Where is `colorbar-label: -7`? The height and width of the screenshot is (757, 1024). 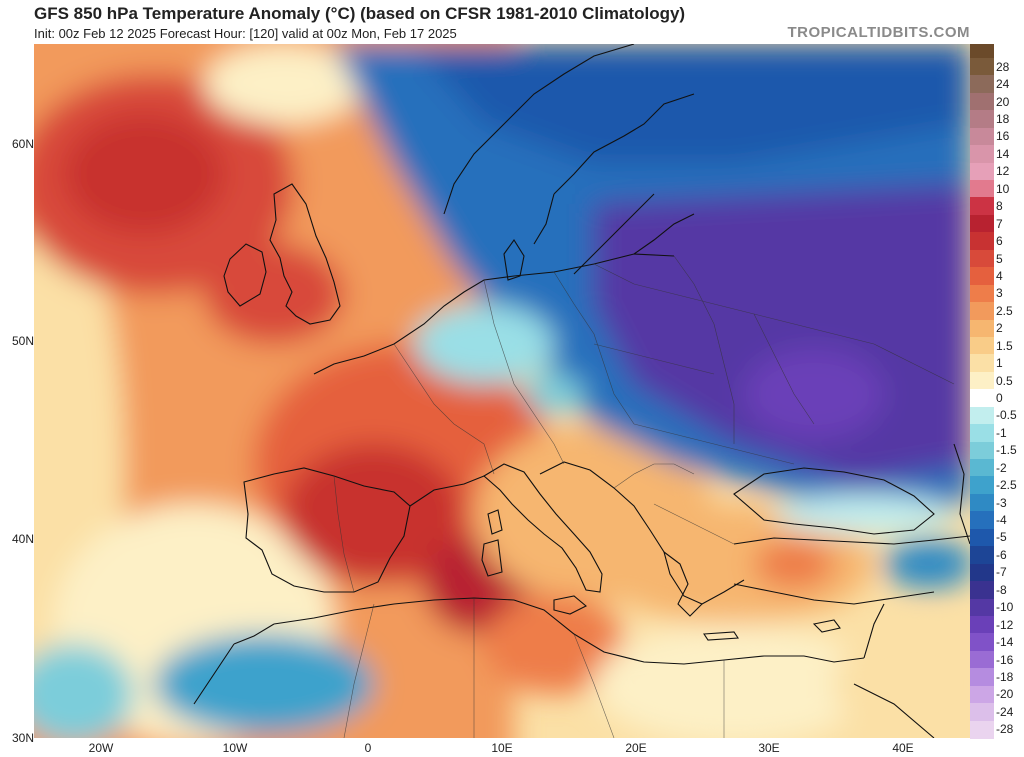 colorbar-label: -7 is located at coordinates (1001, 572).